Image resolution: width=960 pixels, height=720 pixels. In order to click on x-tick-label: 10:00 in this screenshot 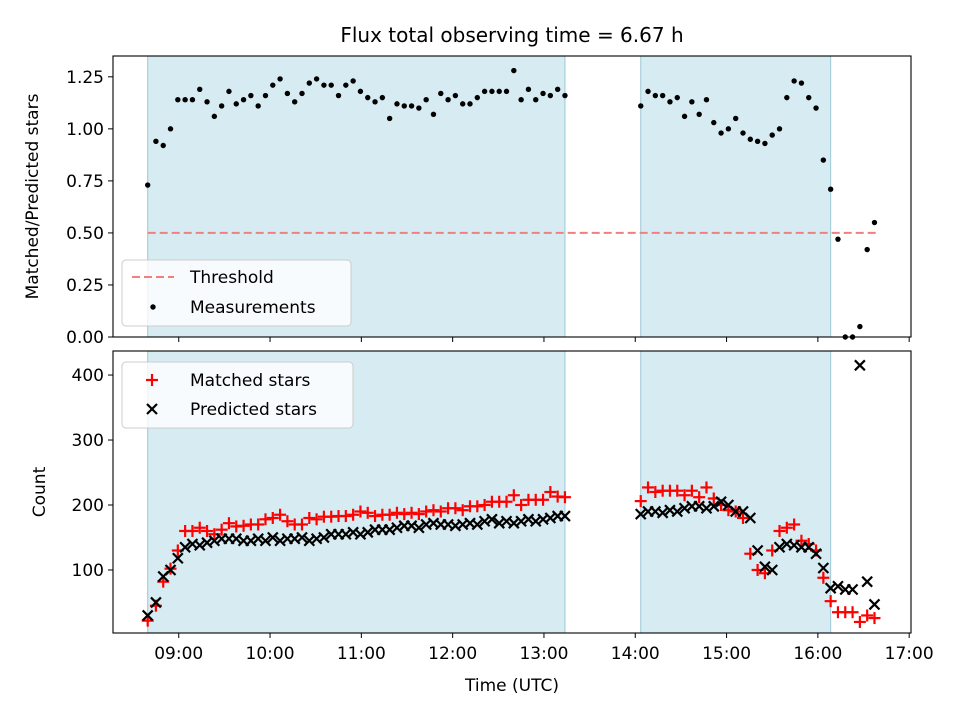, I will do `click(270, 654)`.